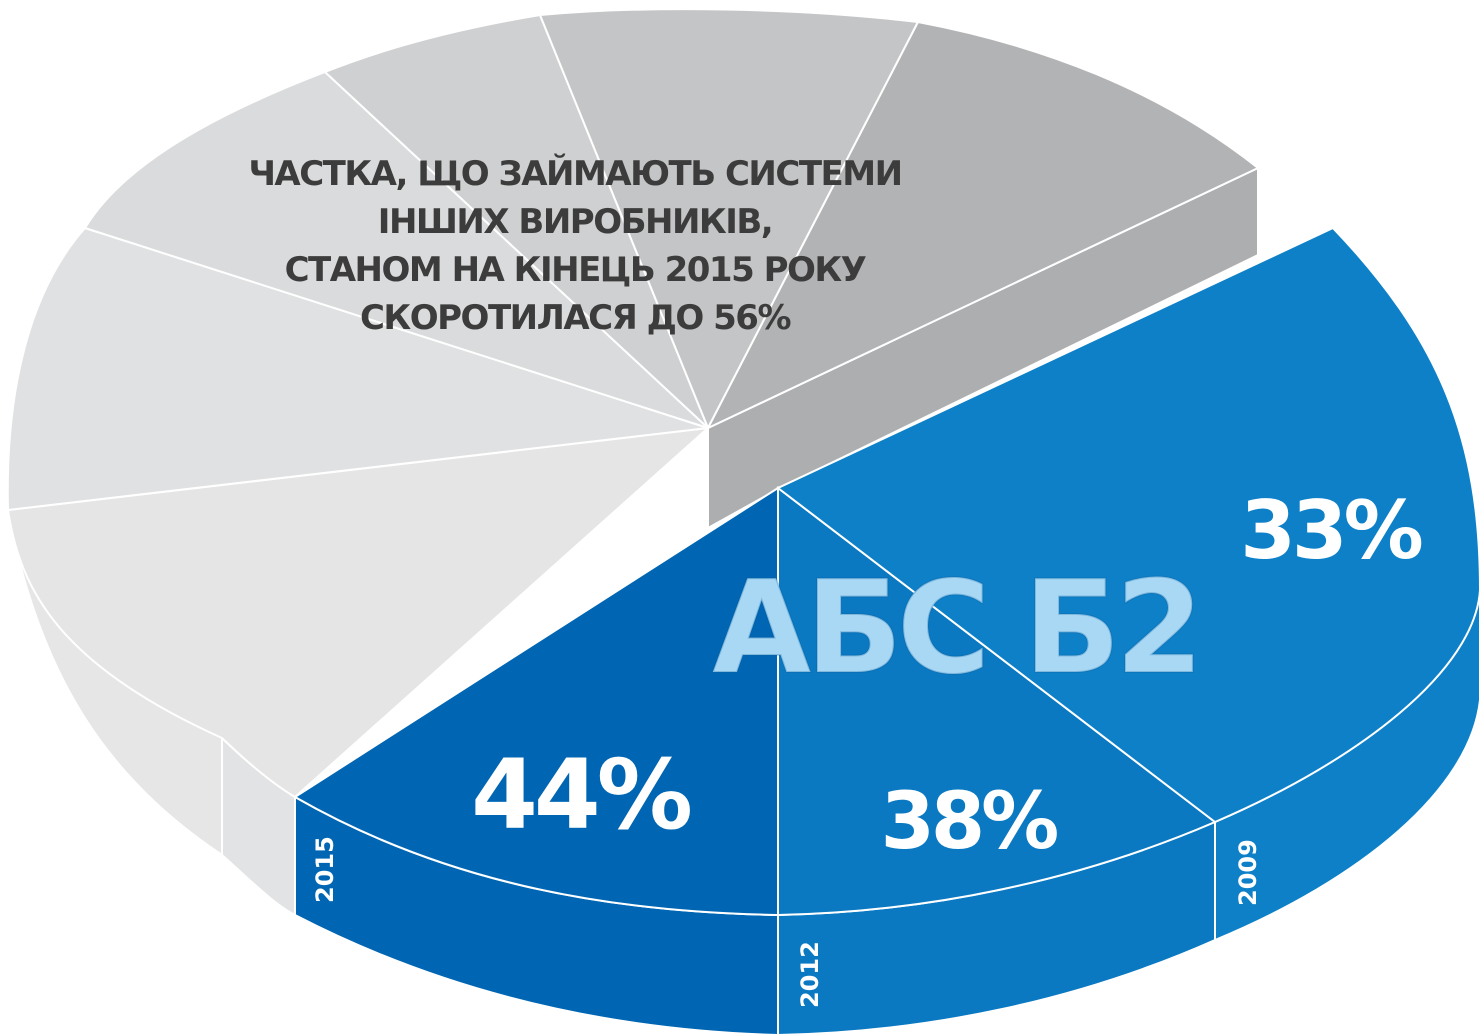  I want to click on value-label-2015: 44%, so click(581, 795).